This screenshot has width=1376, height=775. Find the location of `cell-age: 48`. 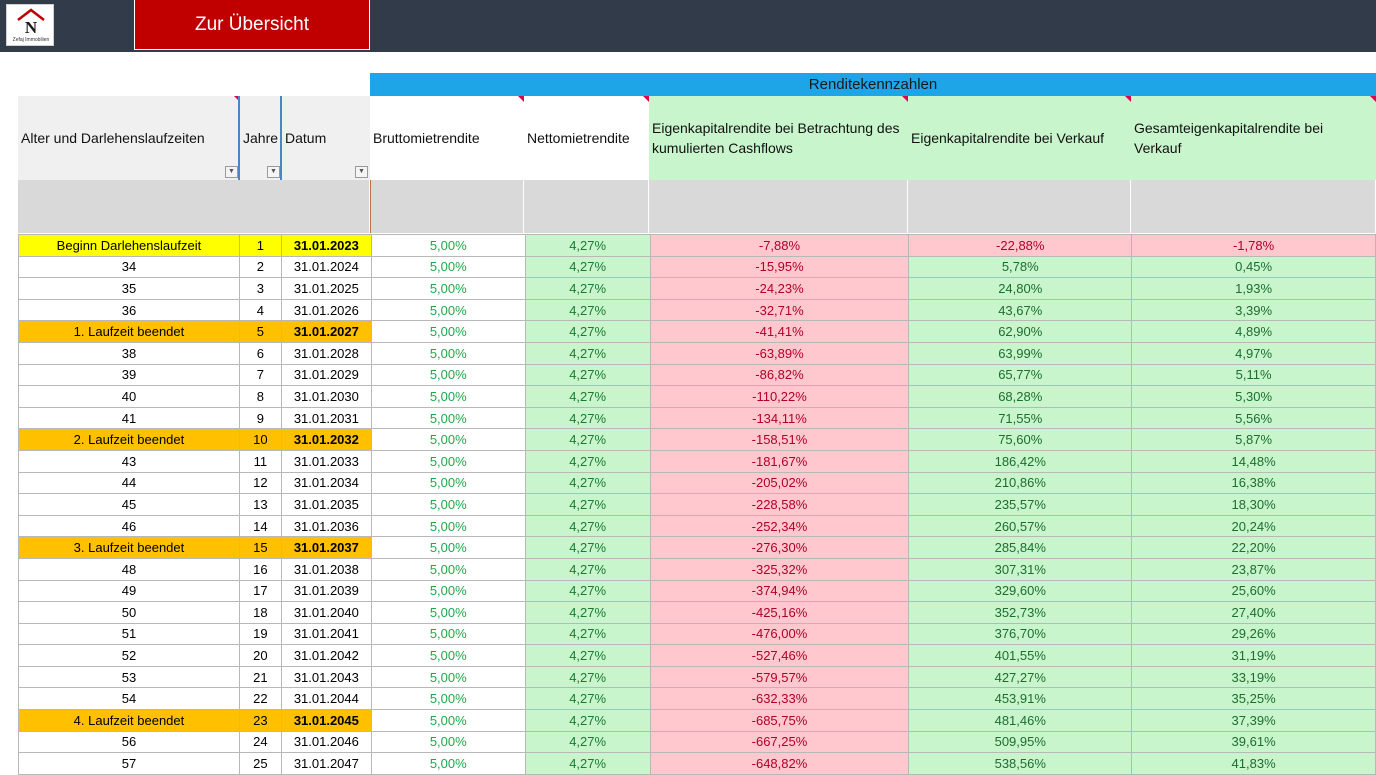

cell-age: 48 is located at coordinates (129, 569).